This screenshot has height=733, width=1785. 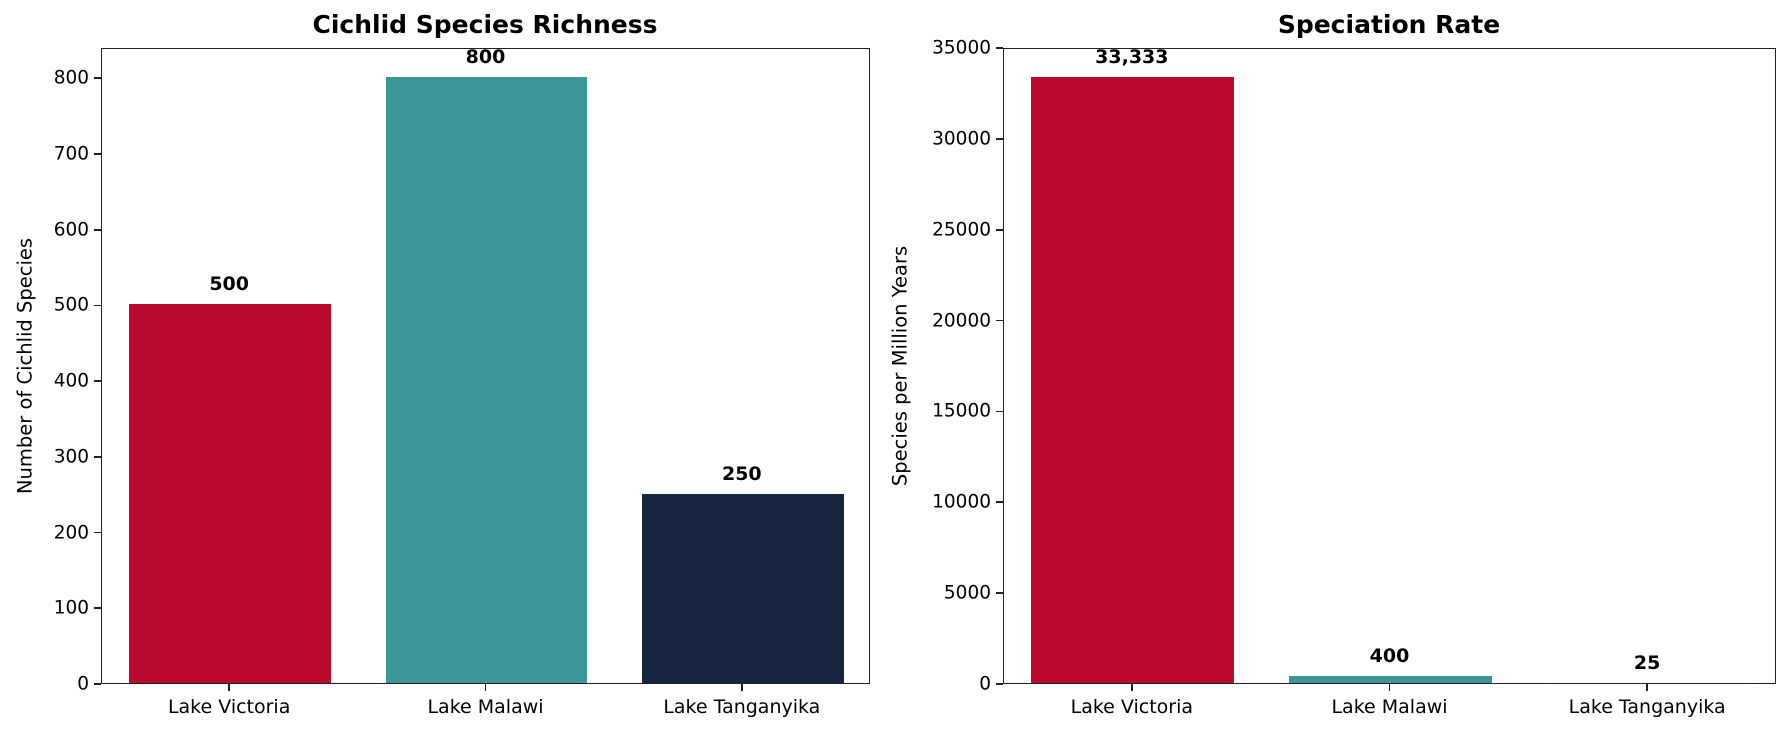 What do you see at coordinates (961, 411) in the screenshot?
I see `y-tick-label: 15000` at bounding box center [961, 411].